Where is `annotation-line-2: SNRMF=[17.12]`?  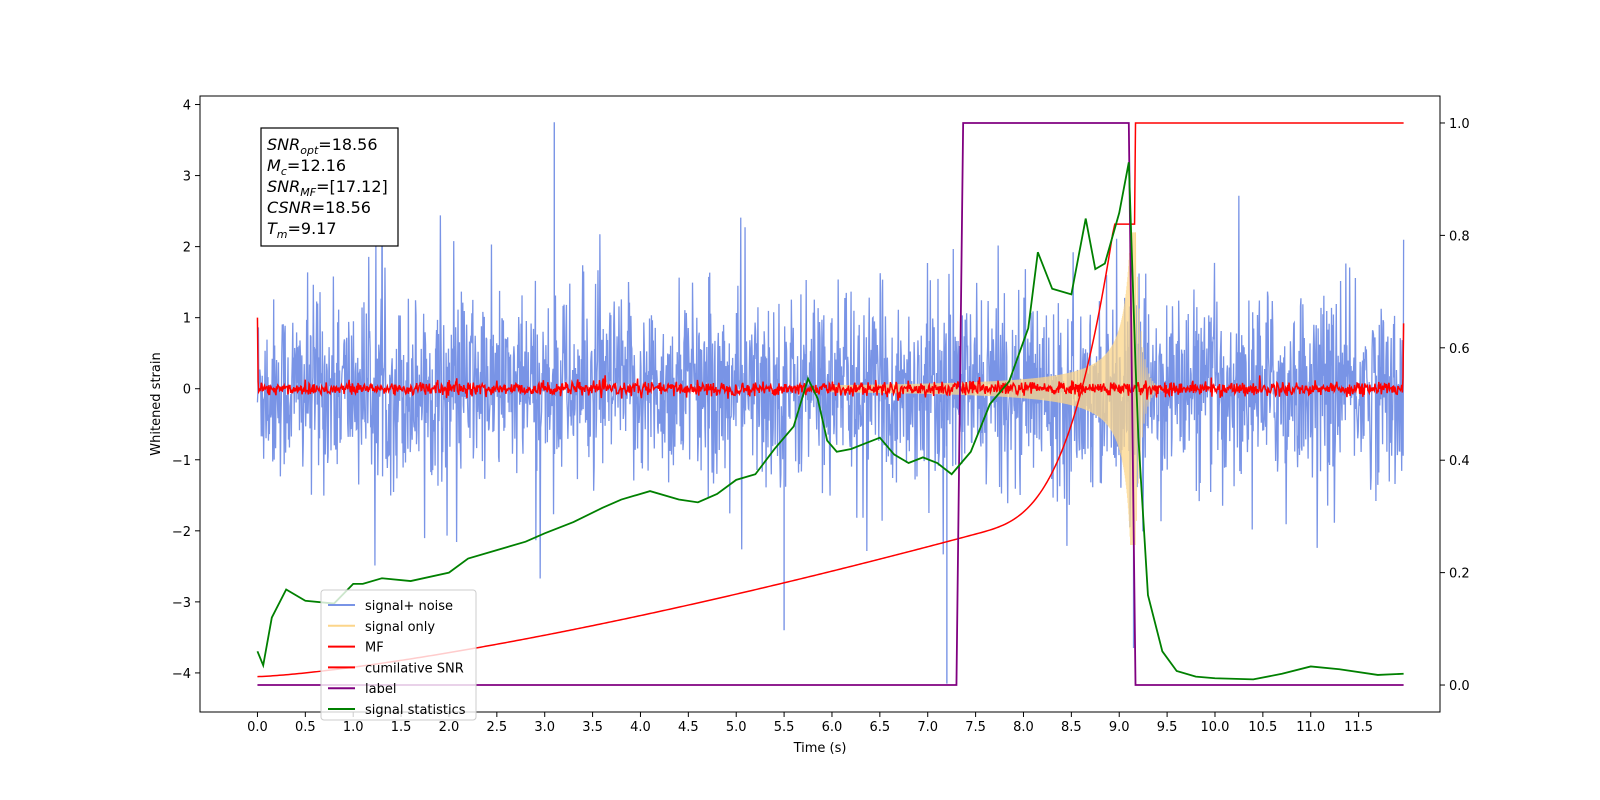
annotation-line-2: SNRMF=[17.12] is located at coordinates (327, 188).